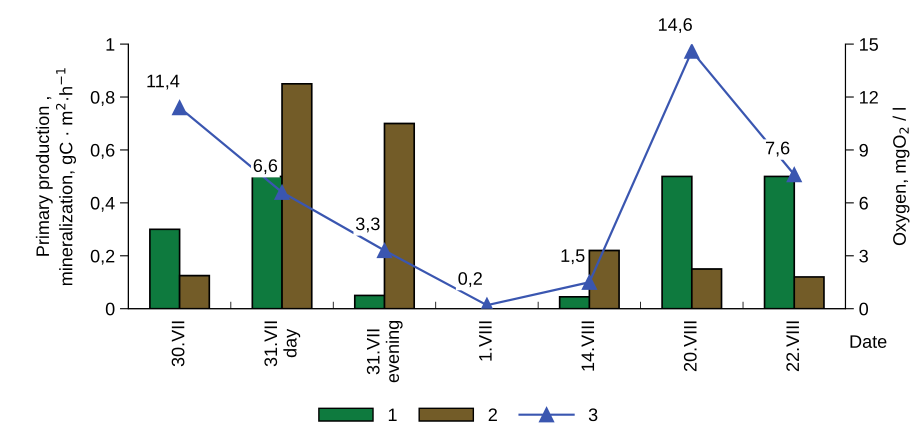 The width and height of the screenshot is (917, 441). What do you see at coordinates (110, 44) in the screenshot?
I see `y-tick-label: 1` at bounding box center [110, 44].